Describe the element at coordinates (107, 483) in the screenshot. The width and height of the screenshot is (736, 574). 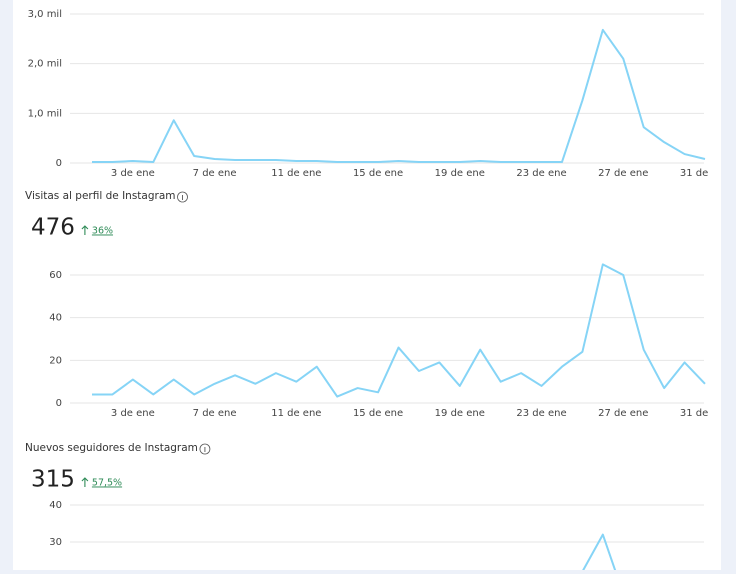
I see `change-percent: 57,5%` at that location.